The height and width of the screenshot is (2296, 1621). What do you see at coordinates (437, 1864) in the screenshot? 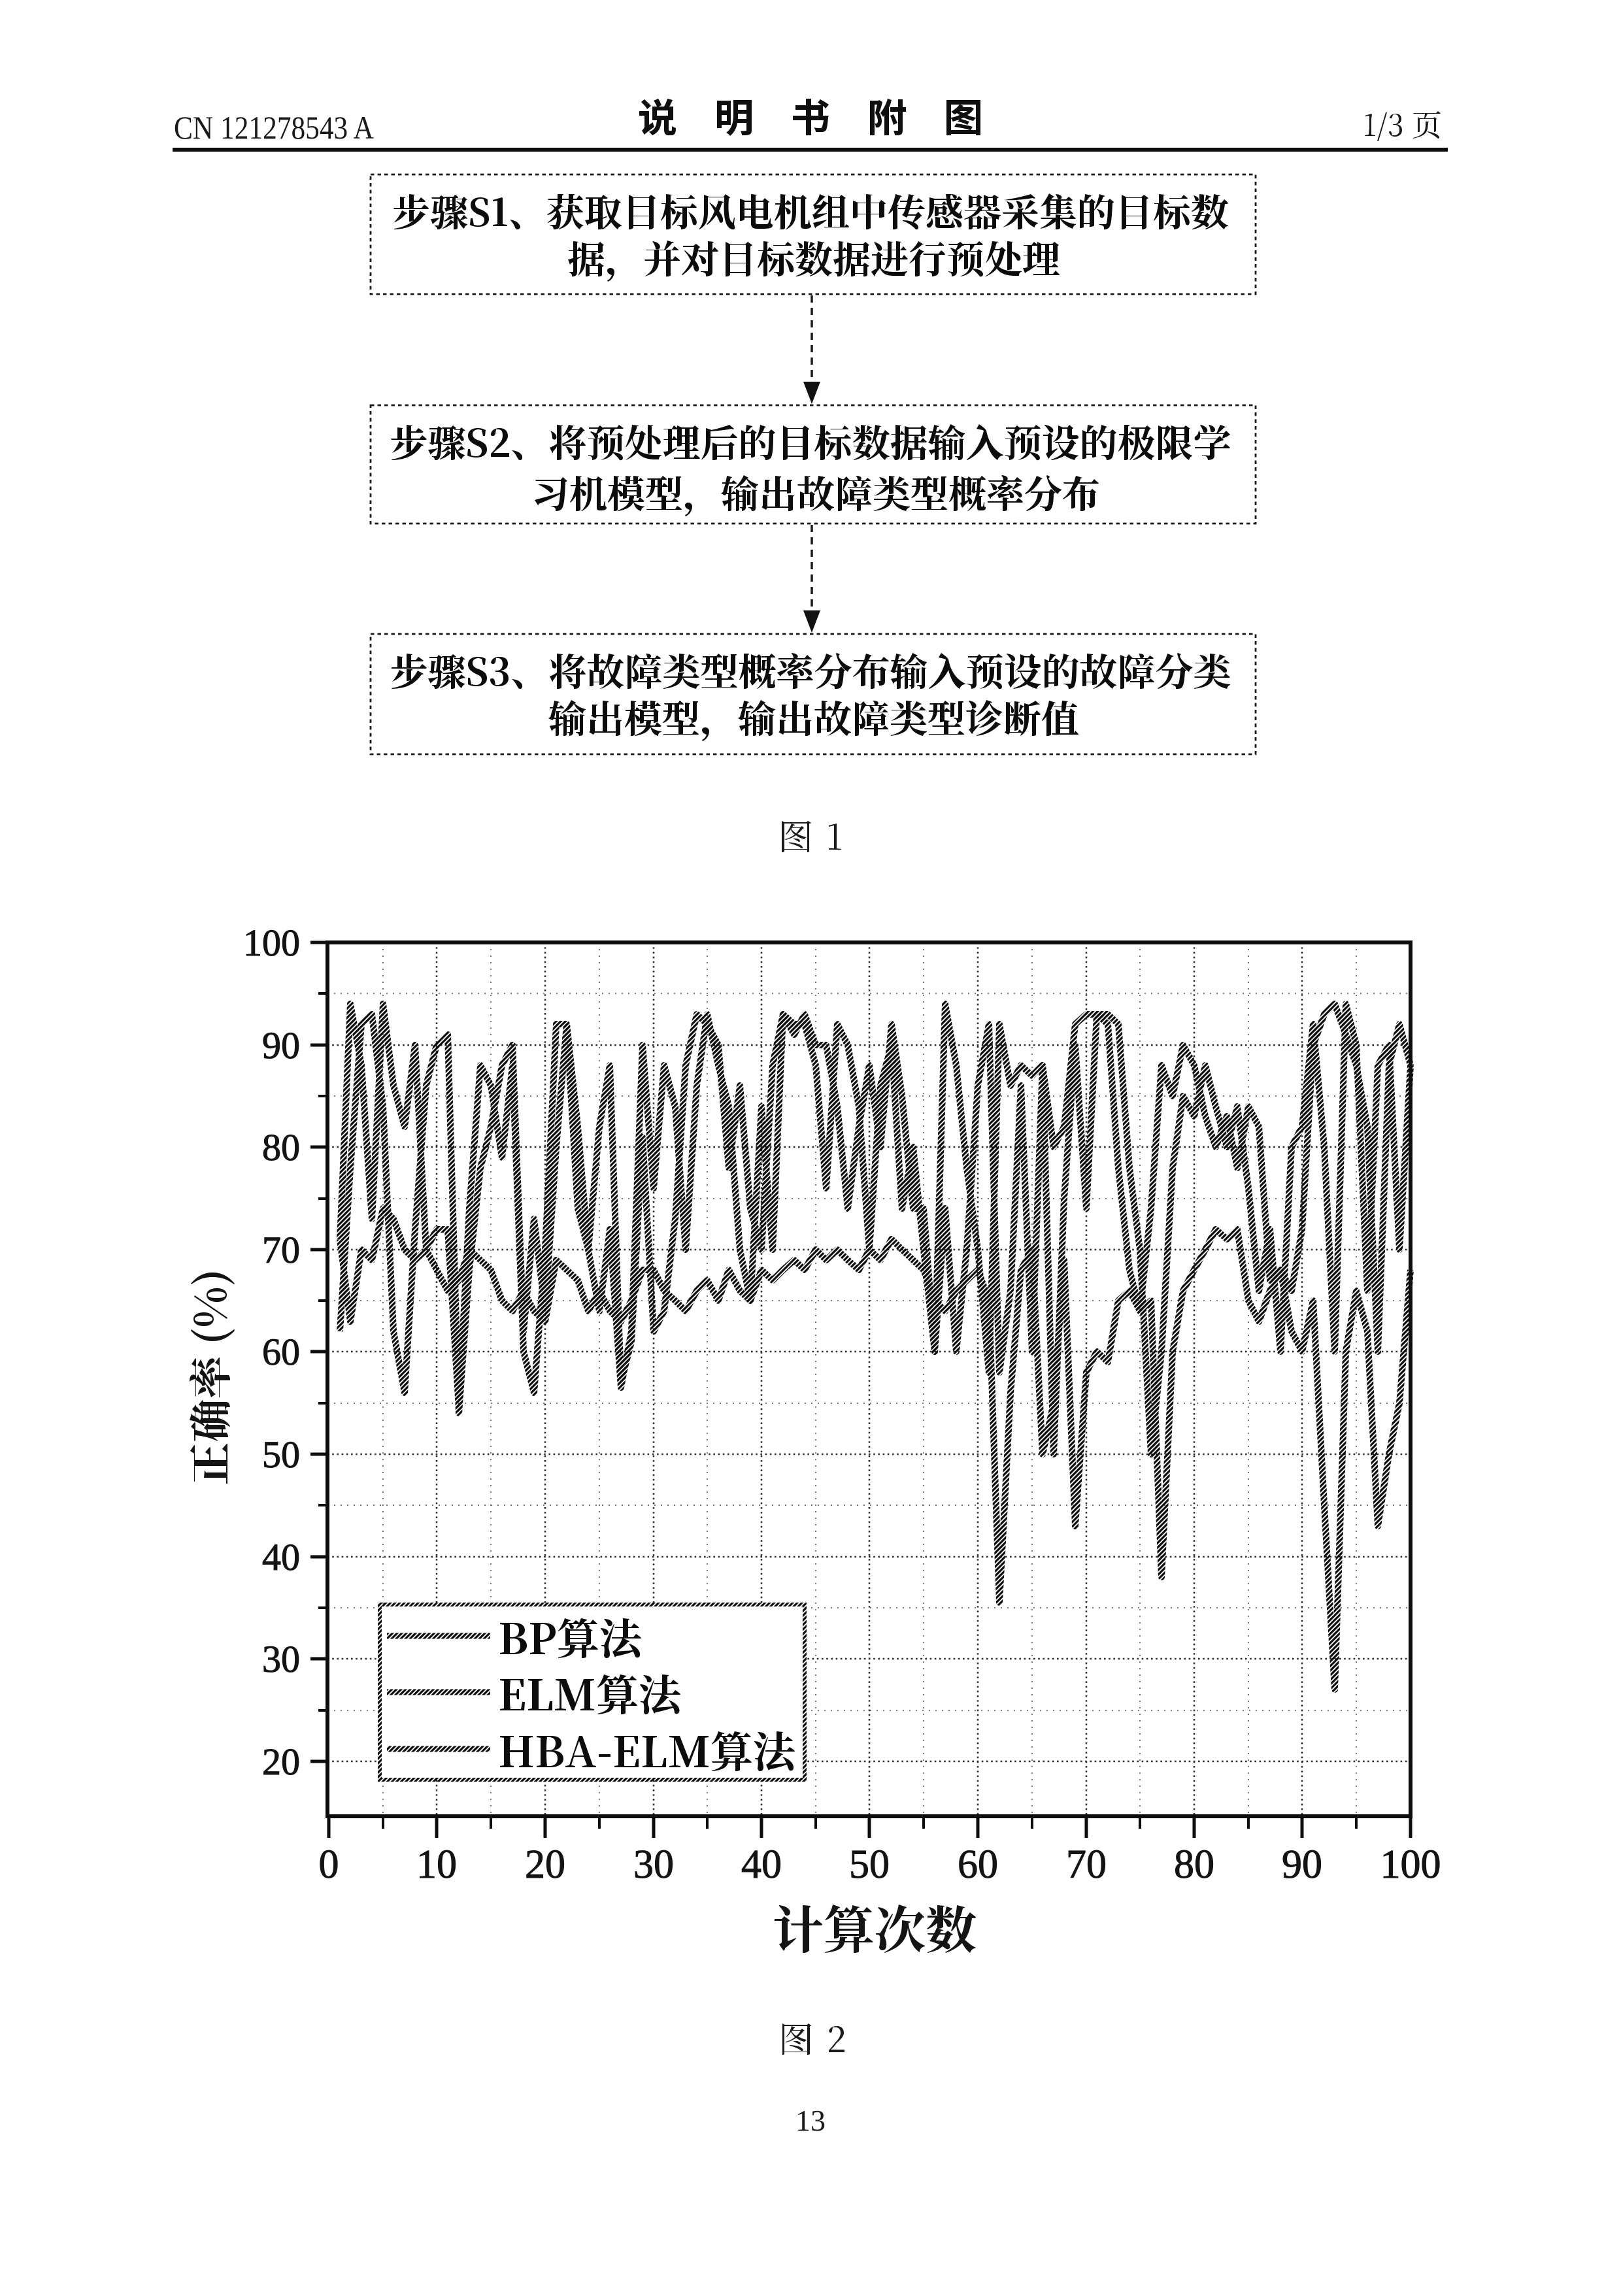
I see `svg-text: 10` at bounding box center [437, 1864].